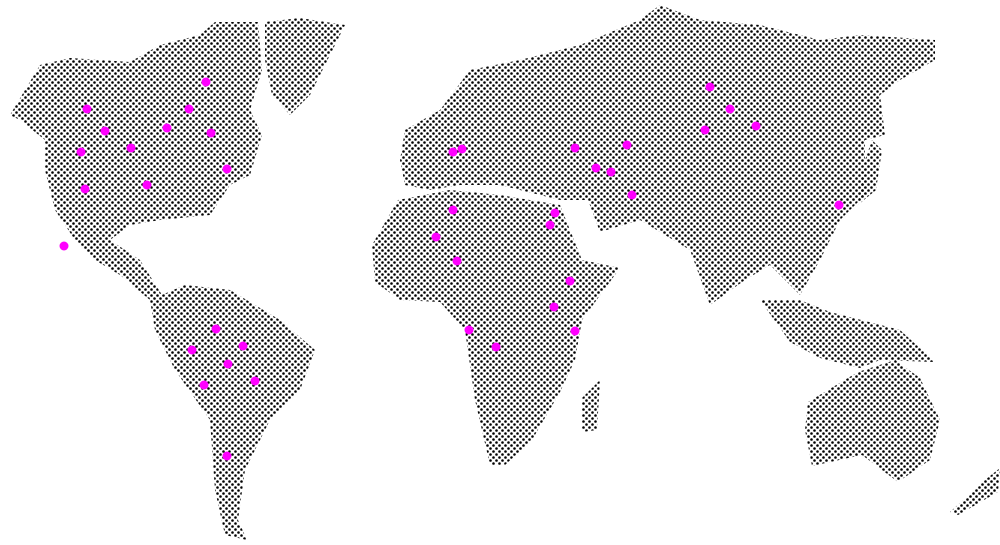  Describe the element at coordinates (872, 421) in the screenshot. I see `region-australia` at that location.